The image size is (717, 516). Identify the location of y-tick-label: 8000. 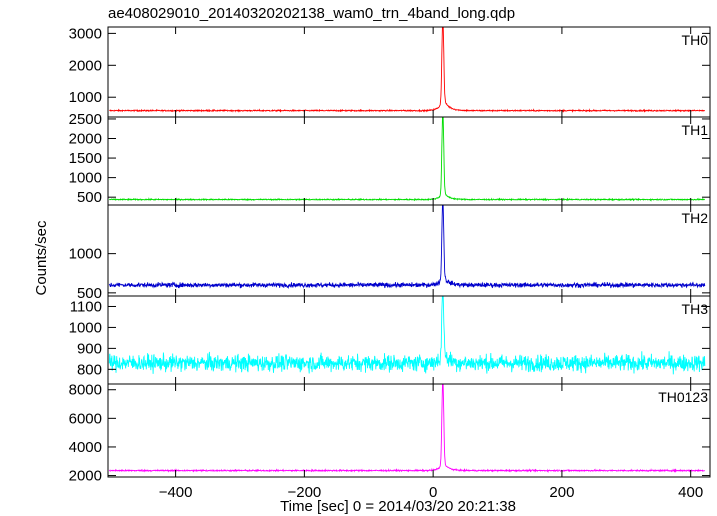
(85, 390).